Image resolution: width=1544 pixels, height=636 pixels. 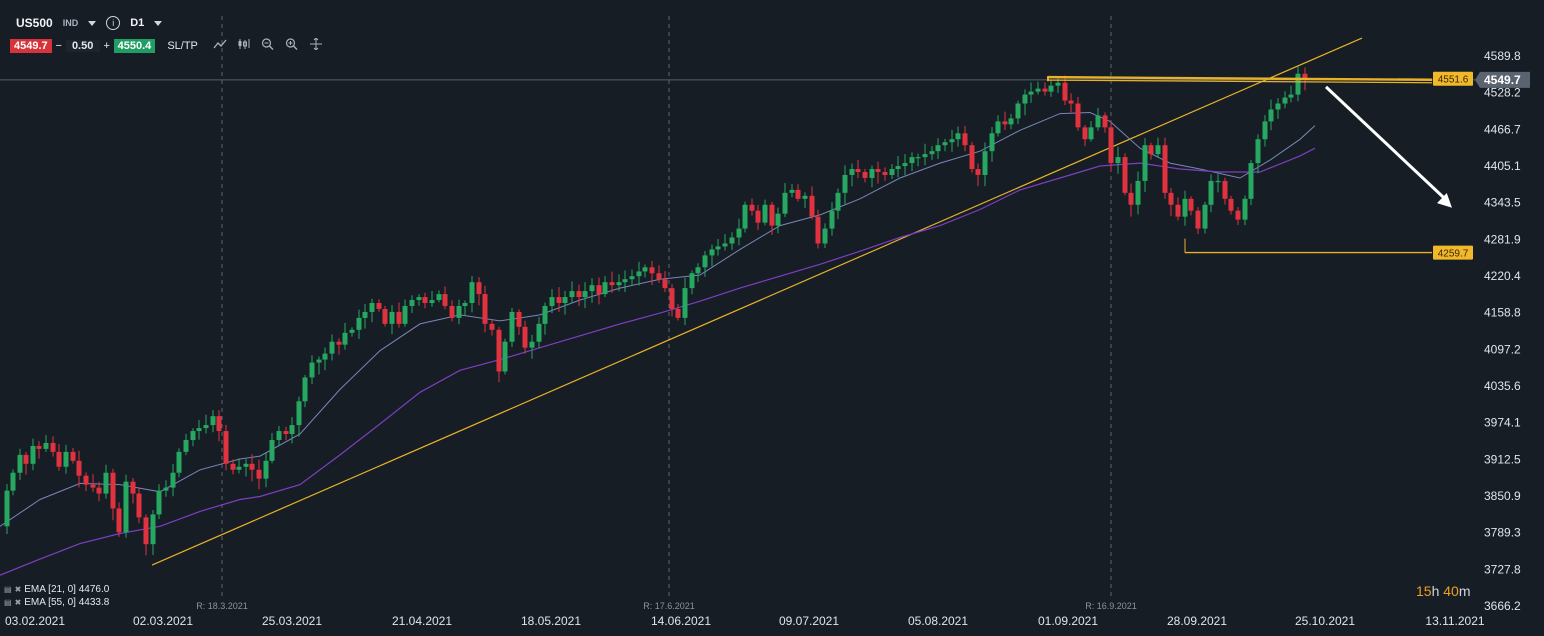 I want to click on timeframe-select: D1, so click(x=137, y=23).